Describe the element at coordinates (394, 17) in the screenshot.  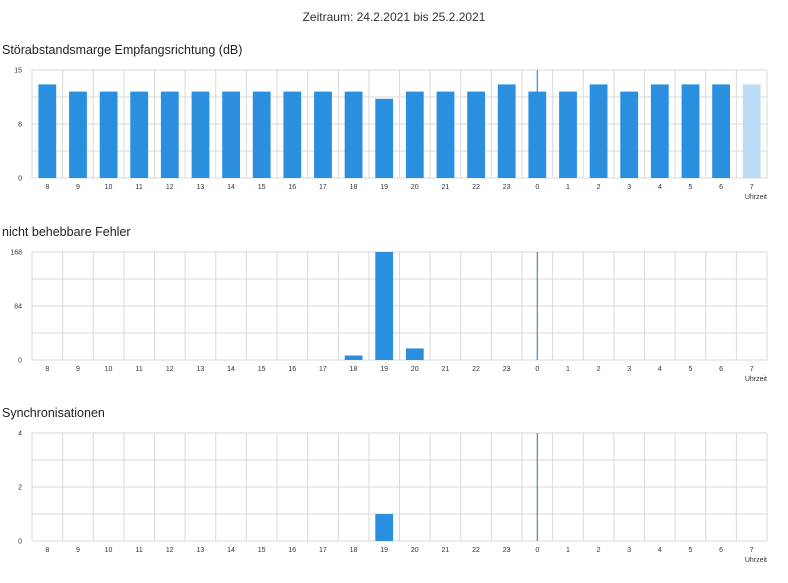
I see `period-label: Zeitraum: 24.2.2021 bis 25.2.2021` at that location.